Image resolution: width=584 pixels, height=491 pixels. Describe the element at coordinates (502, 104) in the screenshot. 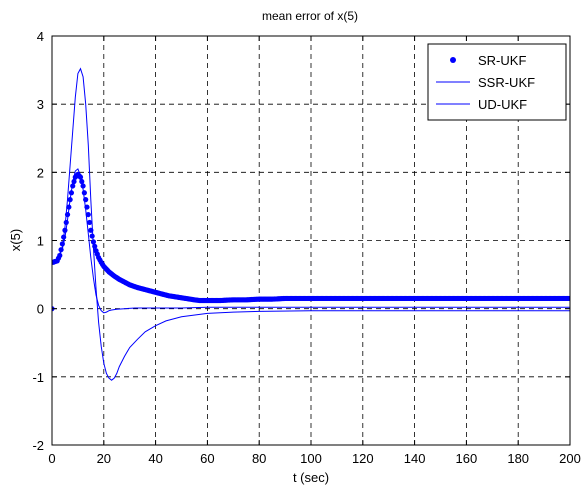

I see `legend-label: UD-UKF` at that location.